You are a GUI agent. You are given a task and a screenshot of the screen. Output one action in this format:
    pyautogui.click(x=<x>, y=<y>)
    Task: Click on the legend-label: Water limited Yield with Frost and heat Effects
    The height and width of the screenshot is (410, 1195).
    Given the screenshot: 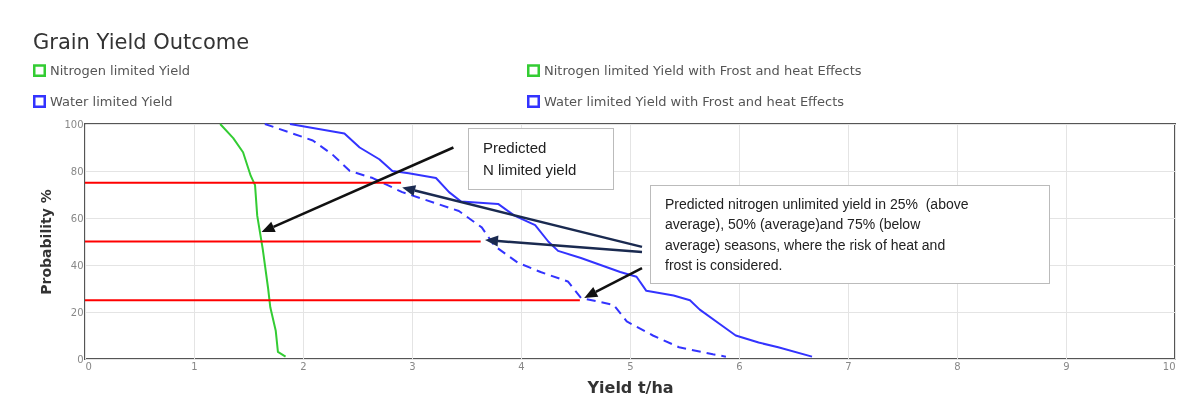 What is the action you would take?
    pyautogui.click(x=694, y=101)
    